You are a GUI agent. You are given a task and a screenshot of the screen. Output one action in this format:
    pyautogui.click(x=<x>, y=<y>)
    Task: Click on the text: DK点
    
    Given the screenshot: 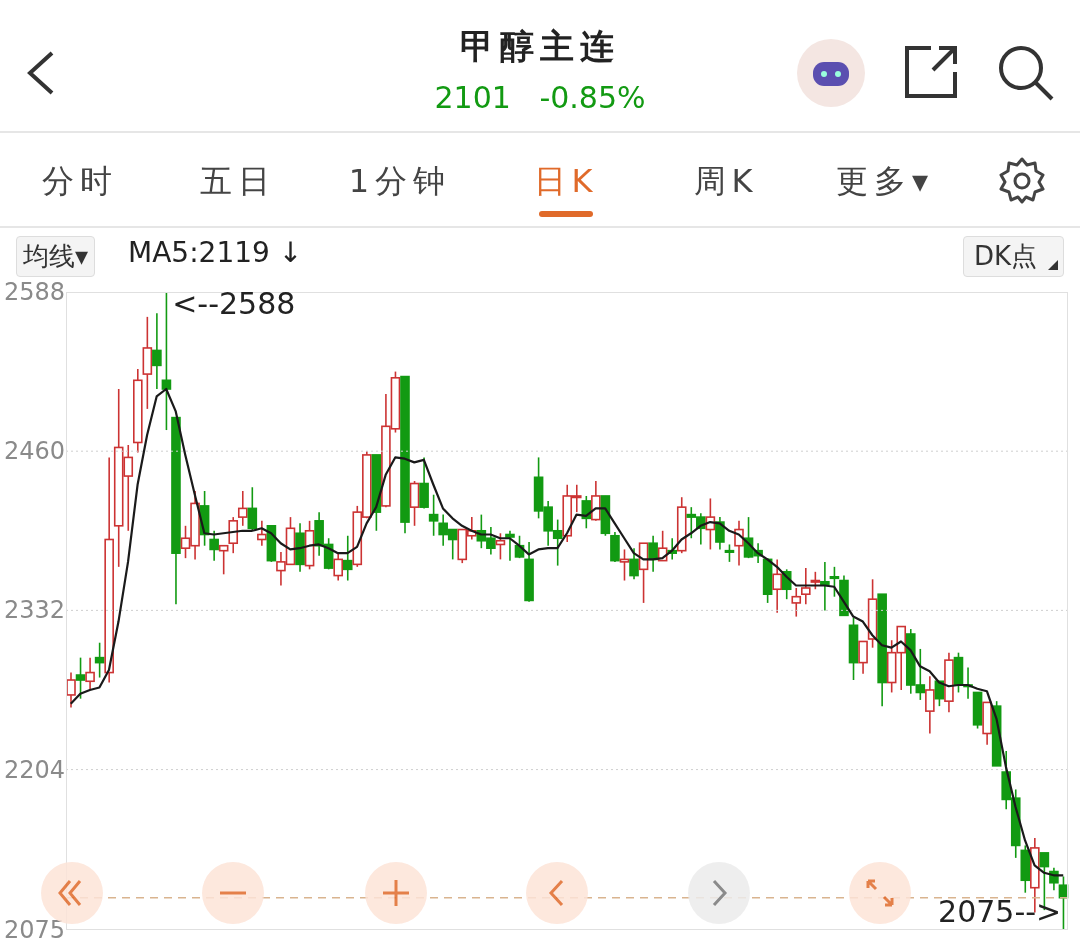 What is the action you would take?
    pyautogui.click(x=1013, y=256)
    